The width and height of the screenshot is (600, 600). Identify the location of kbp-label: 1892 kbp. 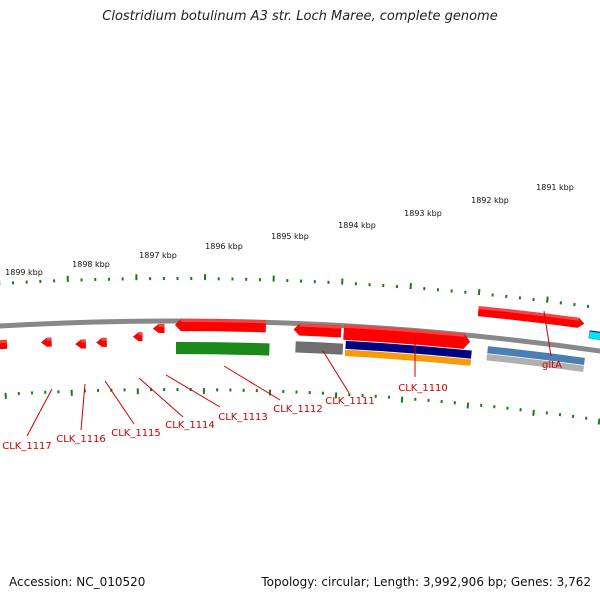
(490, 200).